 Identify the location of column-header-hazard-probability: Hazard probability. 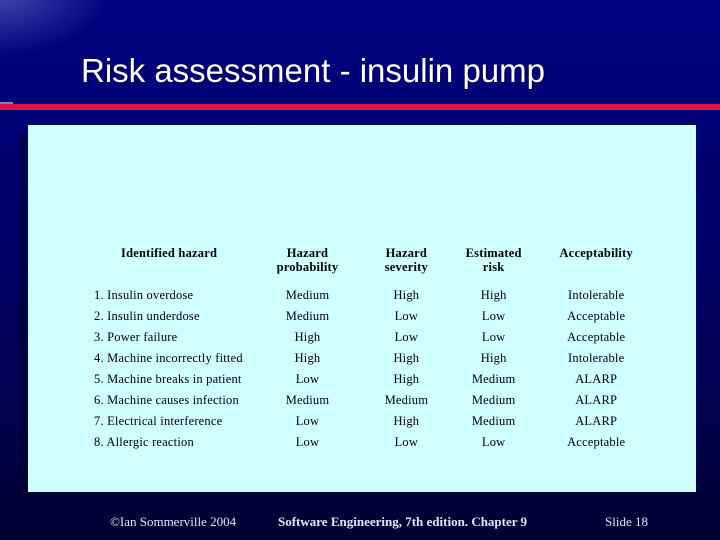
(307, 265).